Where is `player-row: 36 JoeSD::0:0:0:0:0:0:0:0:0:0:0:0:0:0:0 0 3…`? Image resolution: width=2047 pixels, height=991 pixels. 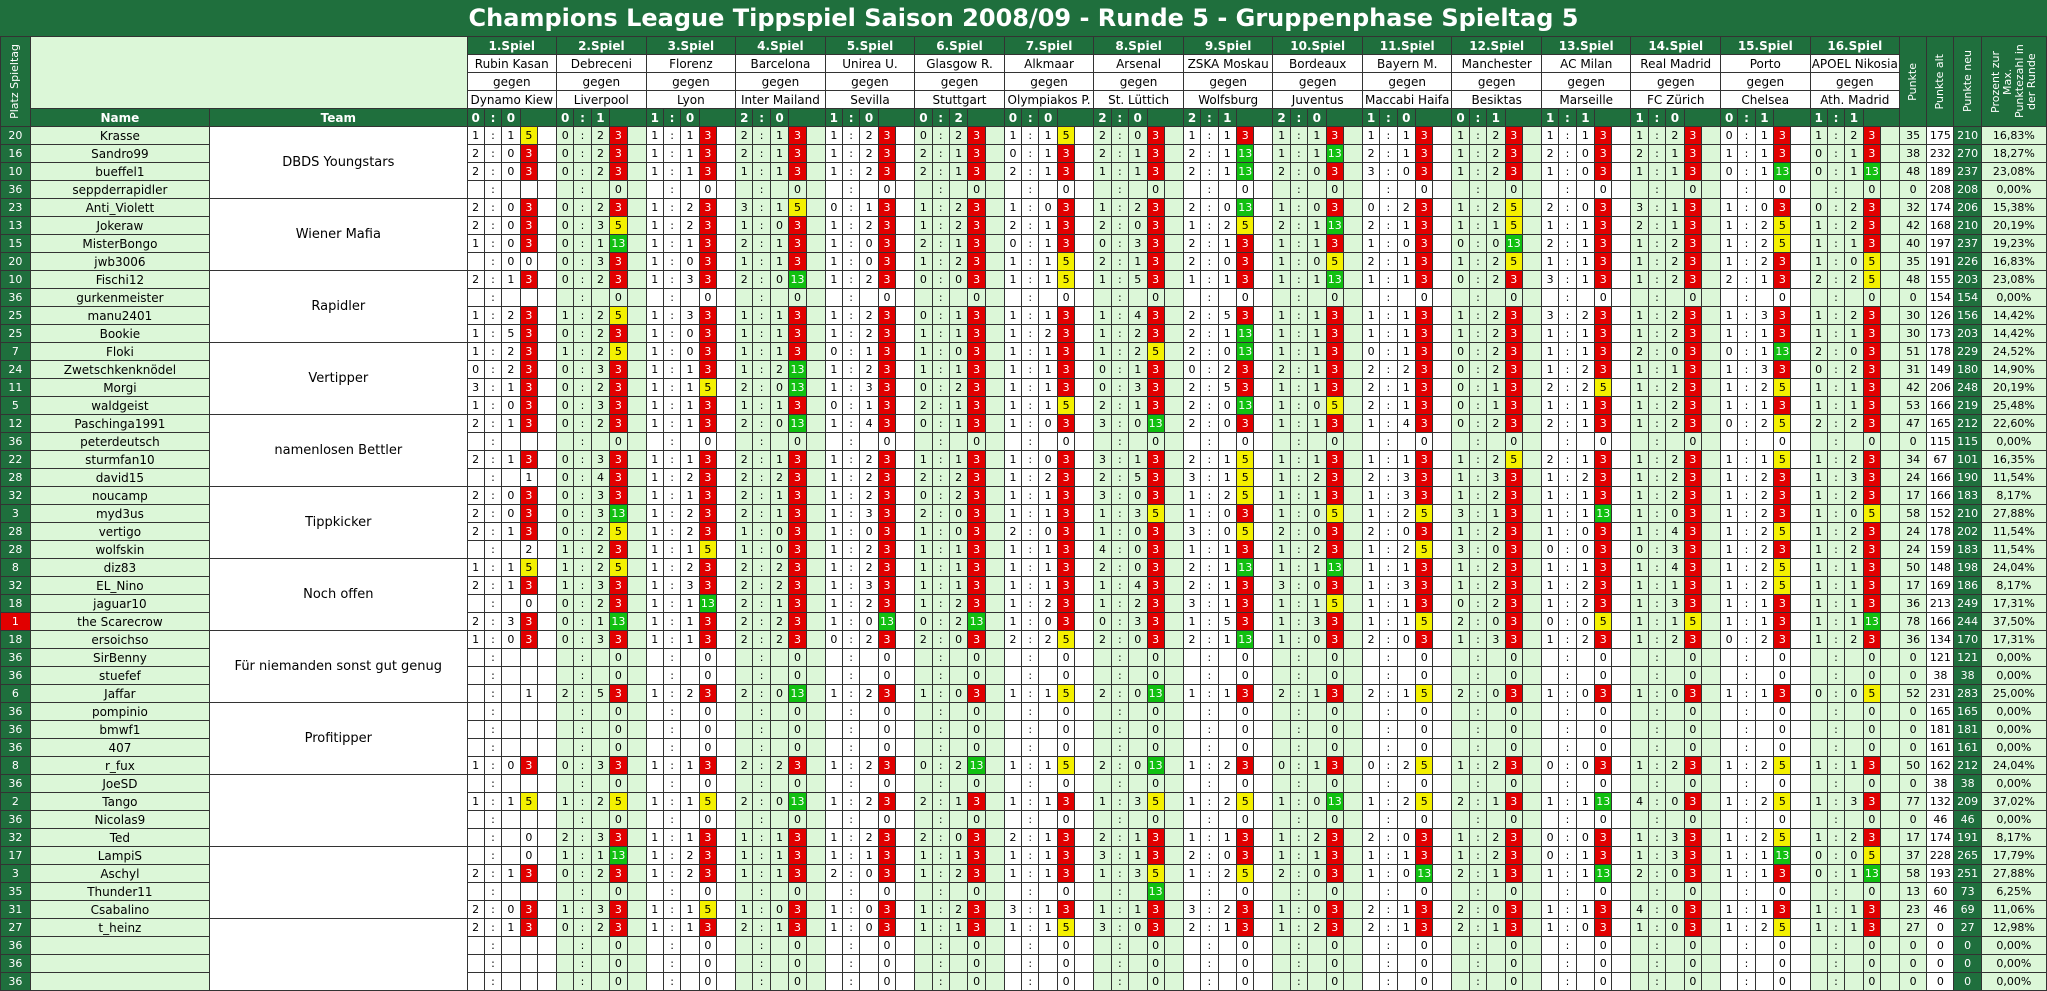
player-row: 36 JoeSD::0:0:0:0:0:0:0:0:0:0:0:0:0:0:0 0 3… is located at coordinates (1023, 810).